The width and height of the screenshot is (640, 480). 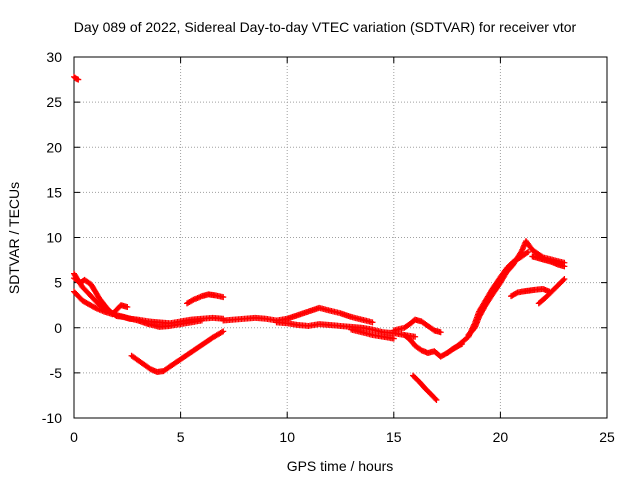 I want to click on y-tick-label: 20, so click(x=54, y=147).